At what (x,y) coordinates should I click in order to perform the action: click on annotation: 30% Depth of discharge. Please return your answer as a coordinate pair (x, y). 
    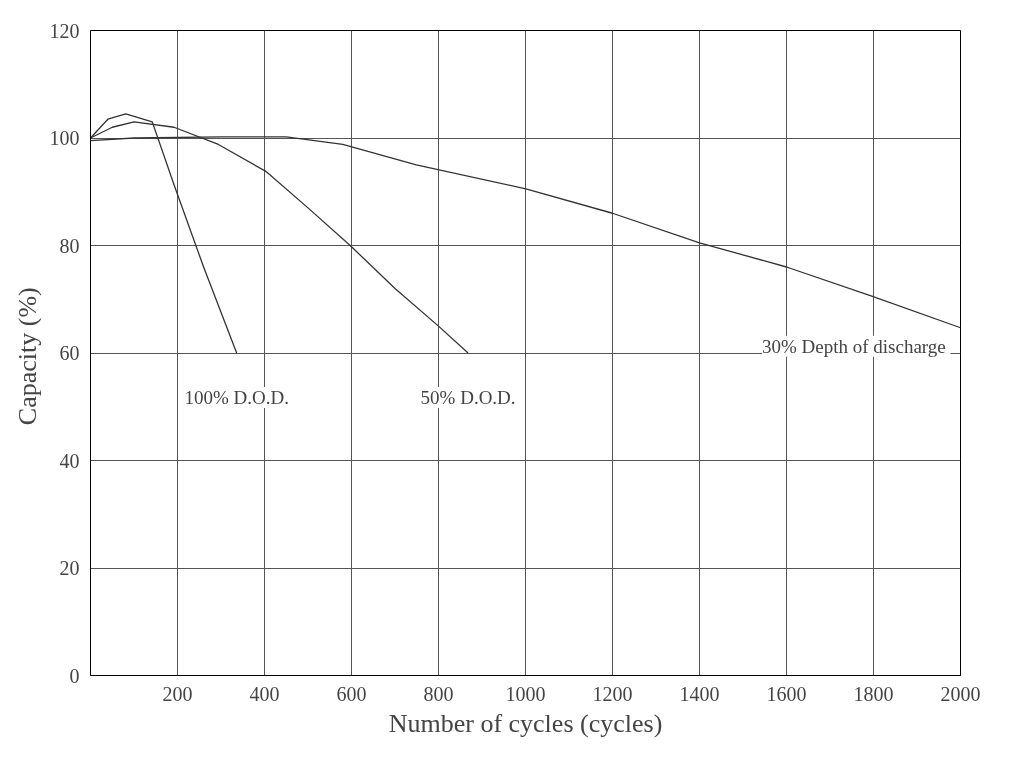
    Looking at the image, I should click on (853, 346).